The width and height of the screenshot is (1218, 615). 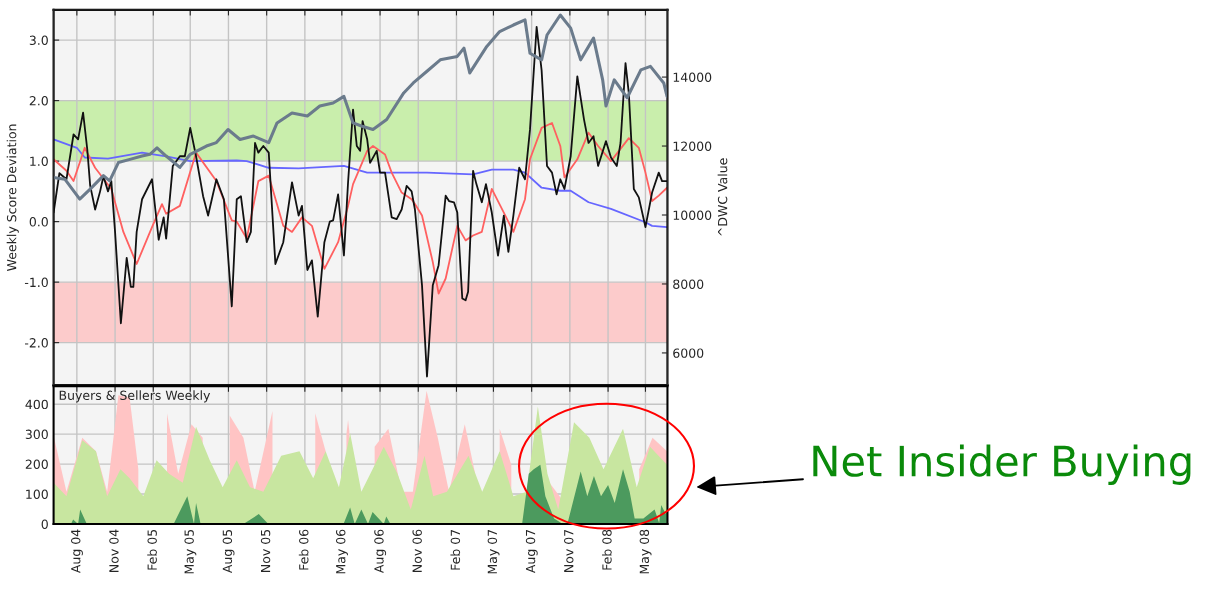 I want to click on y-tick-label: 100, so click(x=37, y=494).